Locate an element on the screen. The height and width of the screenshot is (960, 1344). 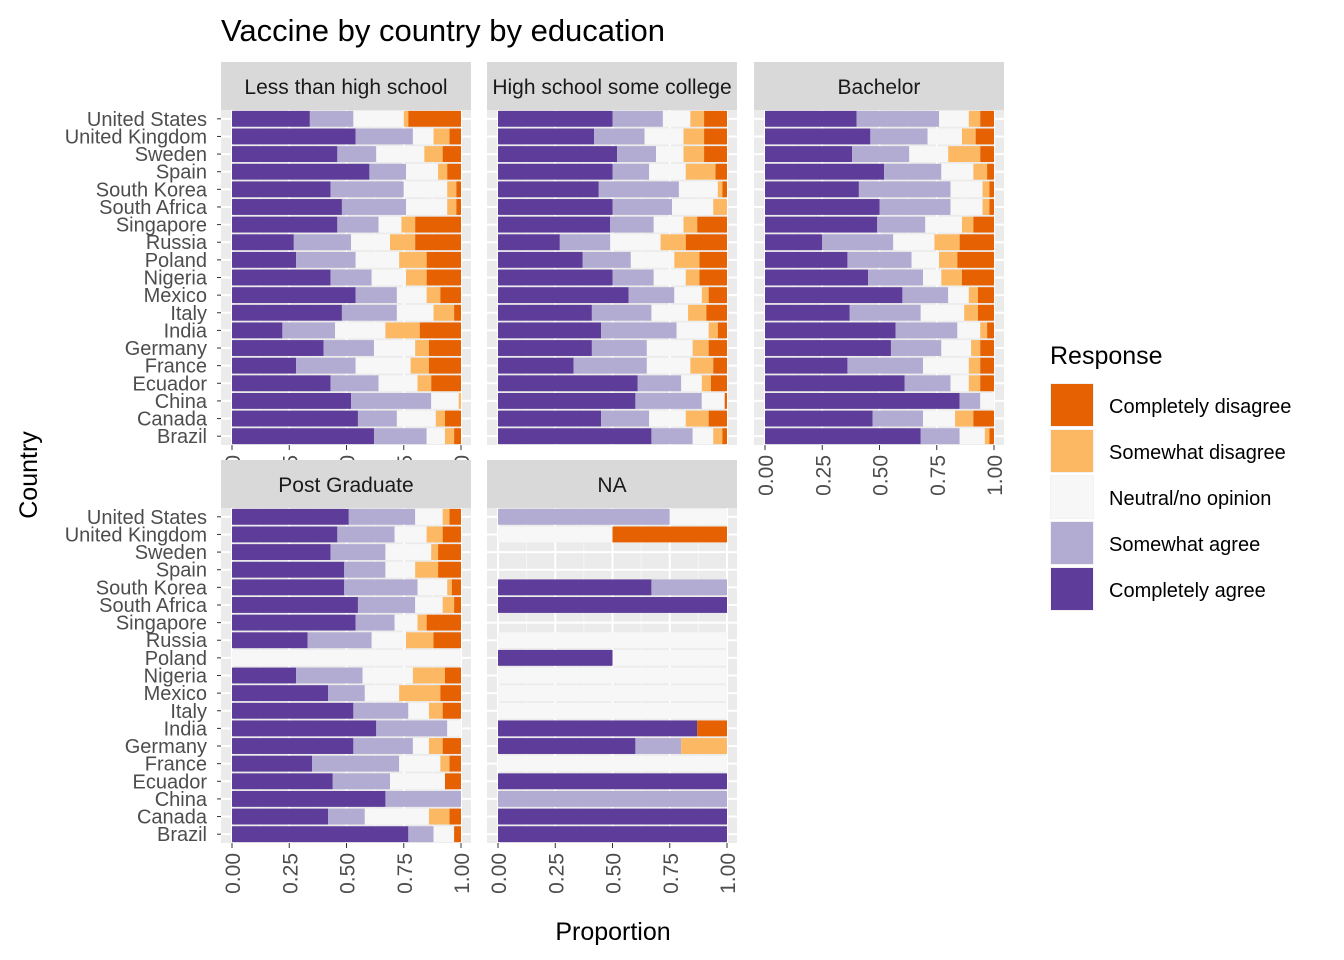
bar-segment-canada-completely-disagree is located at coordinates (452, 418).